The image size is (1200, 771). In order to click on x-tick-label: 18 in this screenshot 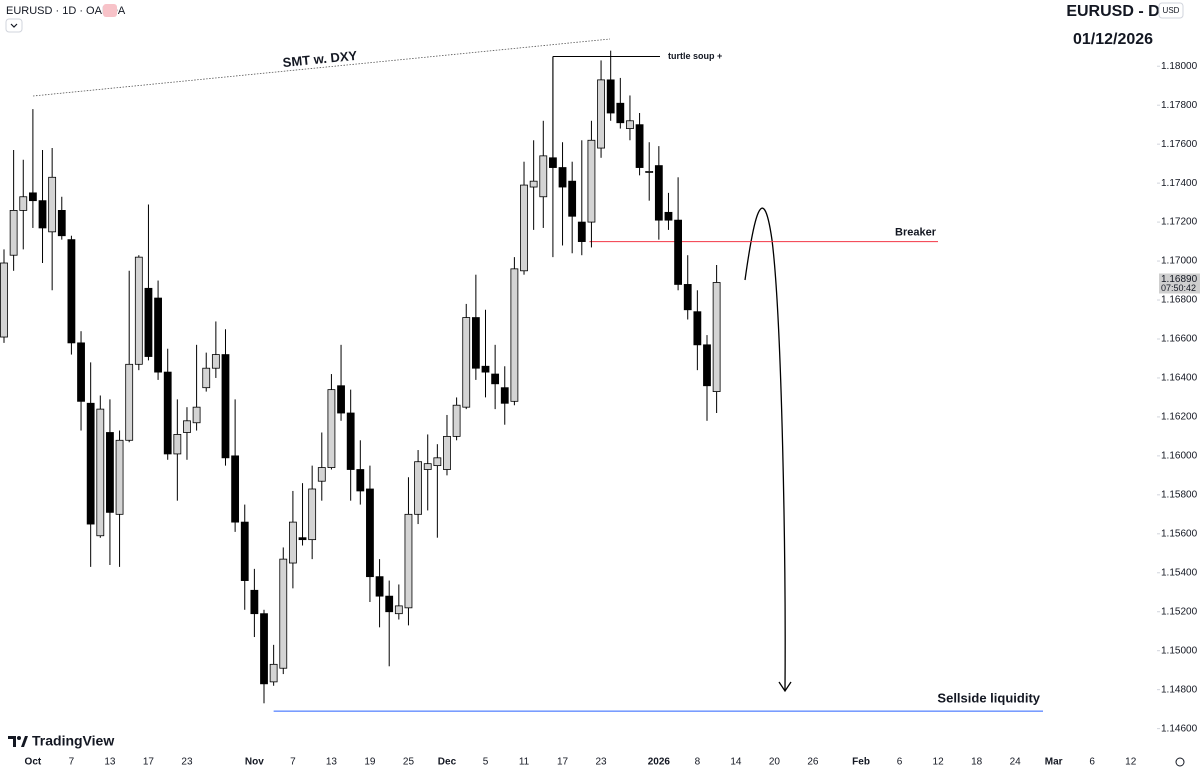, I will do `click(977, 762)`.